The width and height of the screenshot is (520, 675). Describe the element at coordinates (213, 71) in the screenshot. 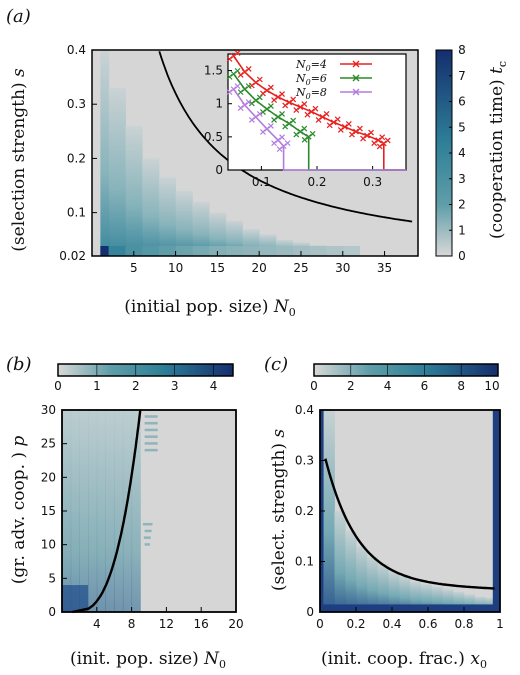

I see `inset-y-tick-label: 1.5` at that location.